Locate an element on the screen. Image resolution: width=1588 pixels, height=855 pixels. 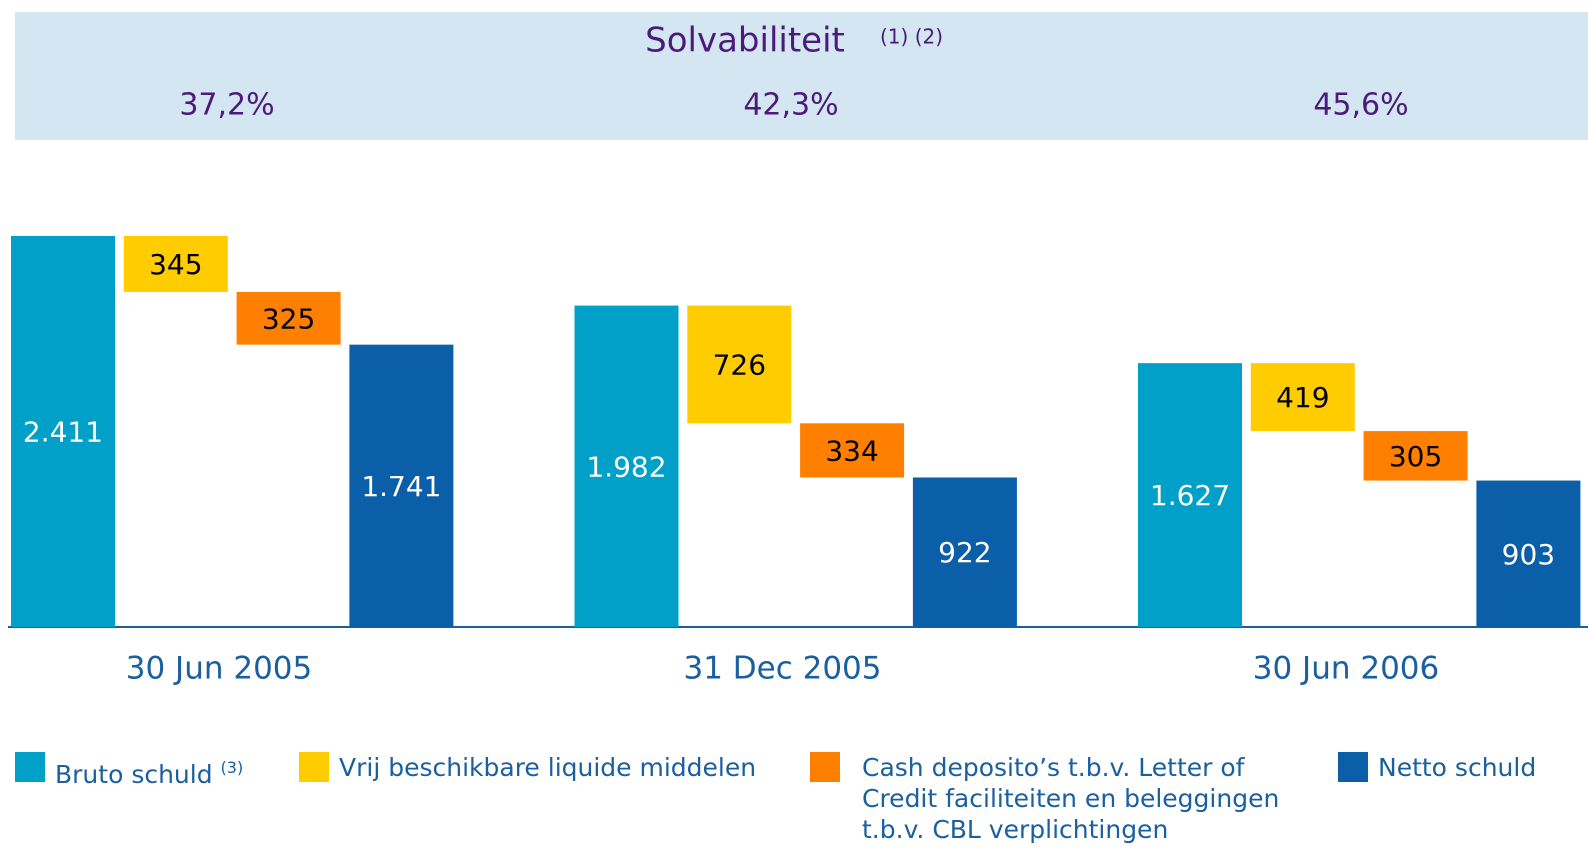
data-label: 1.741 is located at coordinates (401, 486).